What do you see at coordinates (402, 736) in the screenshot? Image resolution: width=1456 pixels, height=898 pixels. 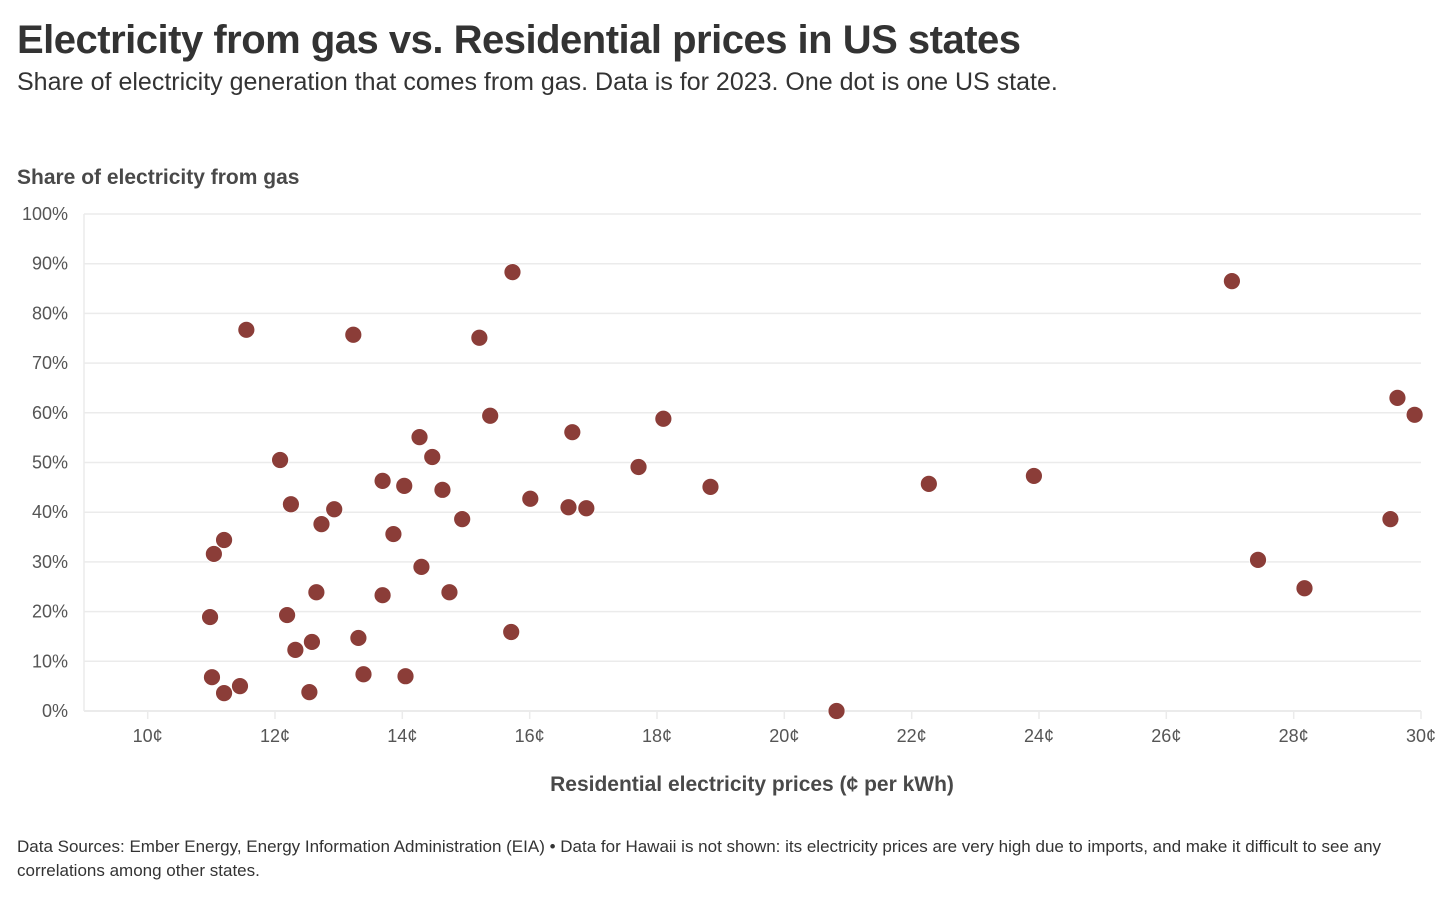 I see `x-tick-label: 14¢` at bounding box center [402, 736].